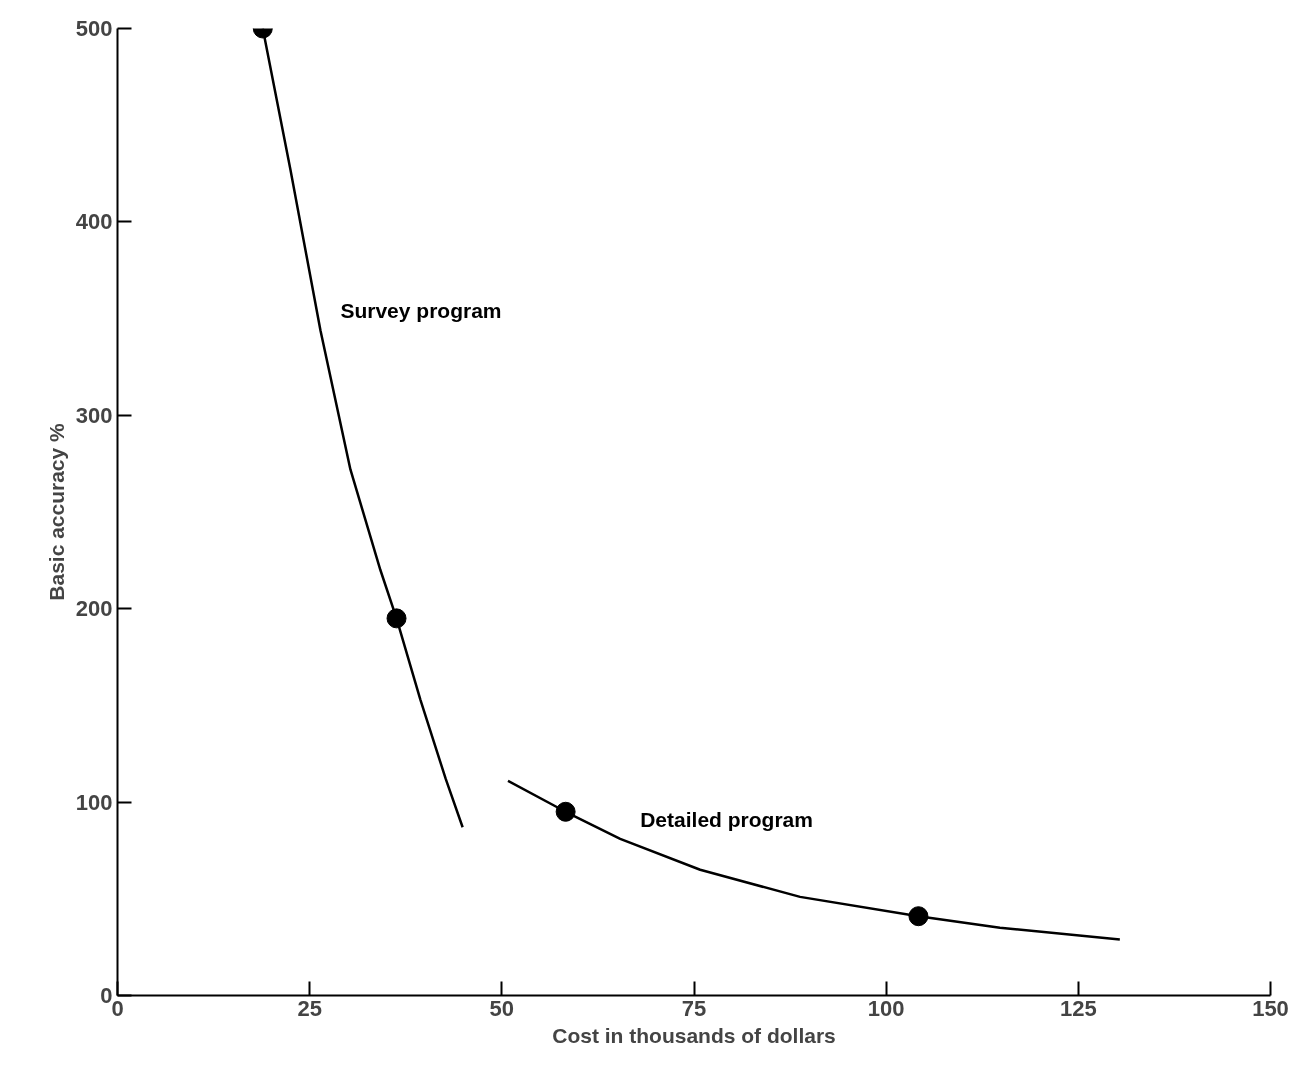 The width and height of the screenshot is (1294, 1089). Describe the element at coordinates (309, 1008) in the screenshot. I see `x-tick-label: 25` at that location.